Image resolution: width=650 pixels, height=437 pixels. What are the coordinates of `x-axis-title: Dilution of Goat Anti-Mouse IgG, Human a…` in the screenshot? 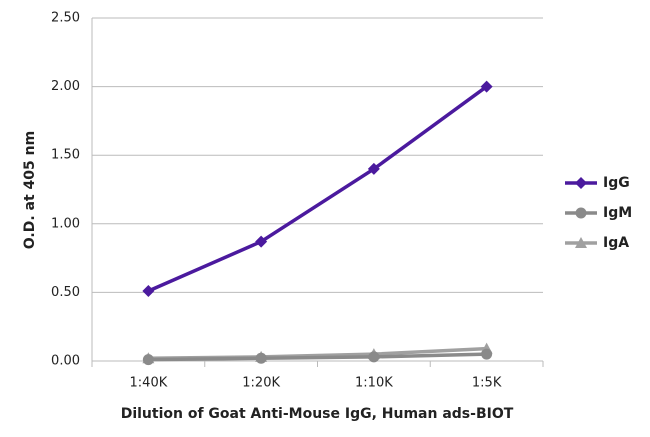 It's located at (317, 414).